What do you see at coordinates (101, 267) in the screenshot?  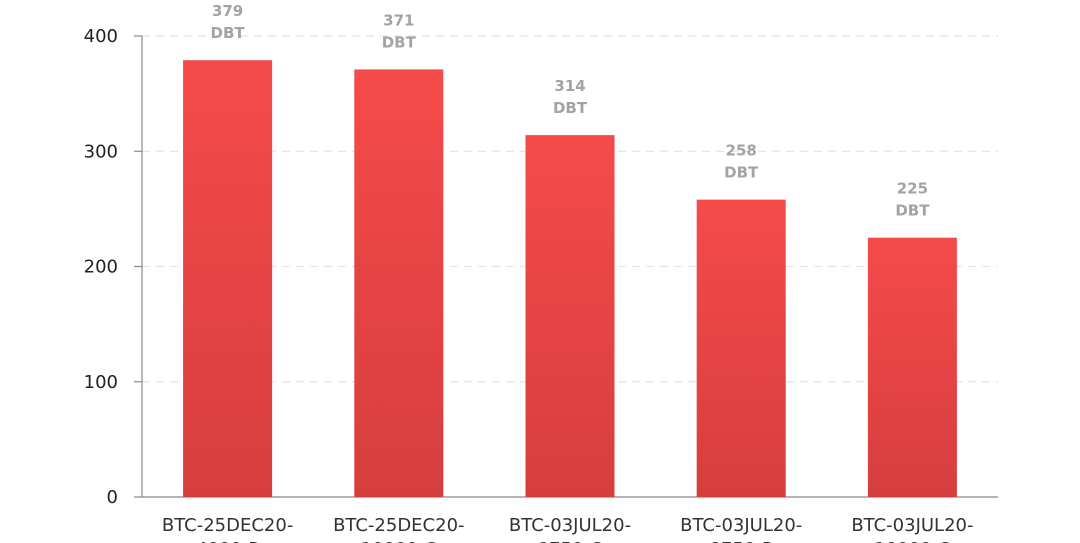 I see `y-tick-label: 200` at bounding box center [101, 267].